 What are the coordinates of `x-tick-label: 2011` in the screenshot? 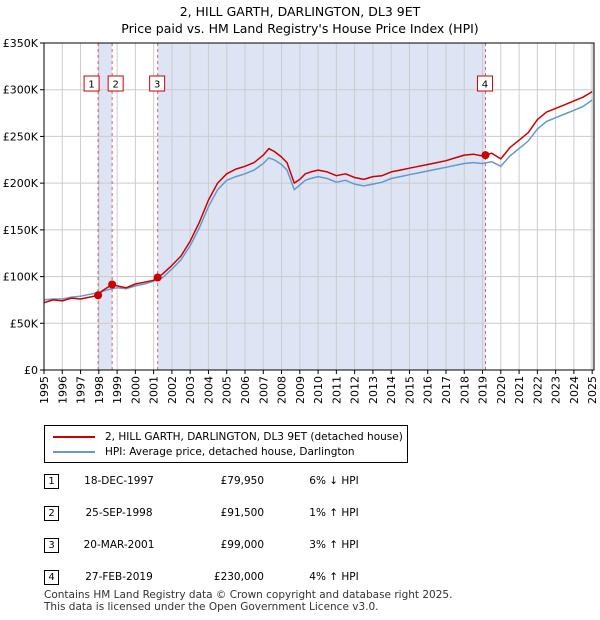 It's located at (336, 390).